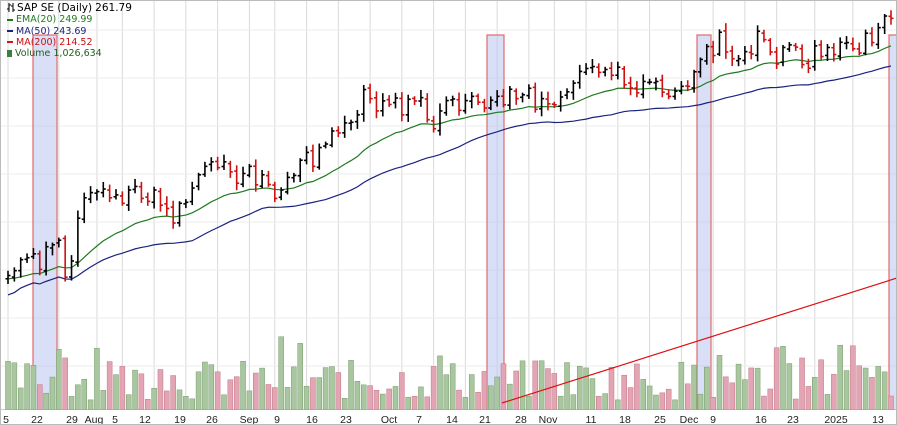 This screenshot has height=425, width=897. What do you see at coordinates (33, 54) in the screenshot?
I see `volume-label: Volume` at bounding box center [33, 54].